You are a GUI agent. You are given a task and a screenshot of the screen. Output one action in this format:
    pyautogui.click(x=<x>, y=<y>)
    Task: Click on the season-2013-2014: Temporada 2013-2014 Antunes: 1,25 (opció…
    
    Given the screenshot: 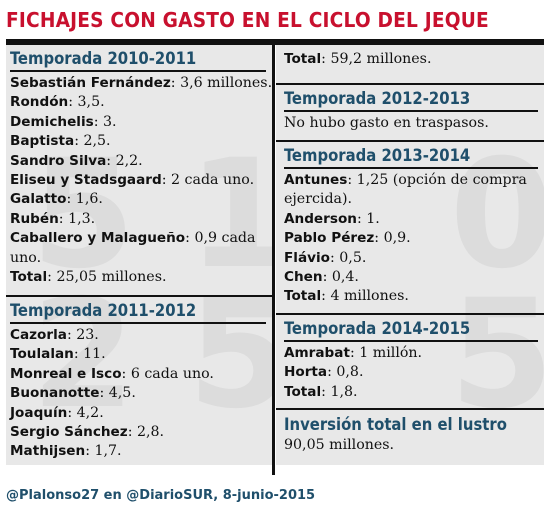 What is the action you would take?
    pyautogui.click(x=411, y=226)
    